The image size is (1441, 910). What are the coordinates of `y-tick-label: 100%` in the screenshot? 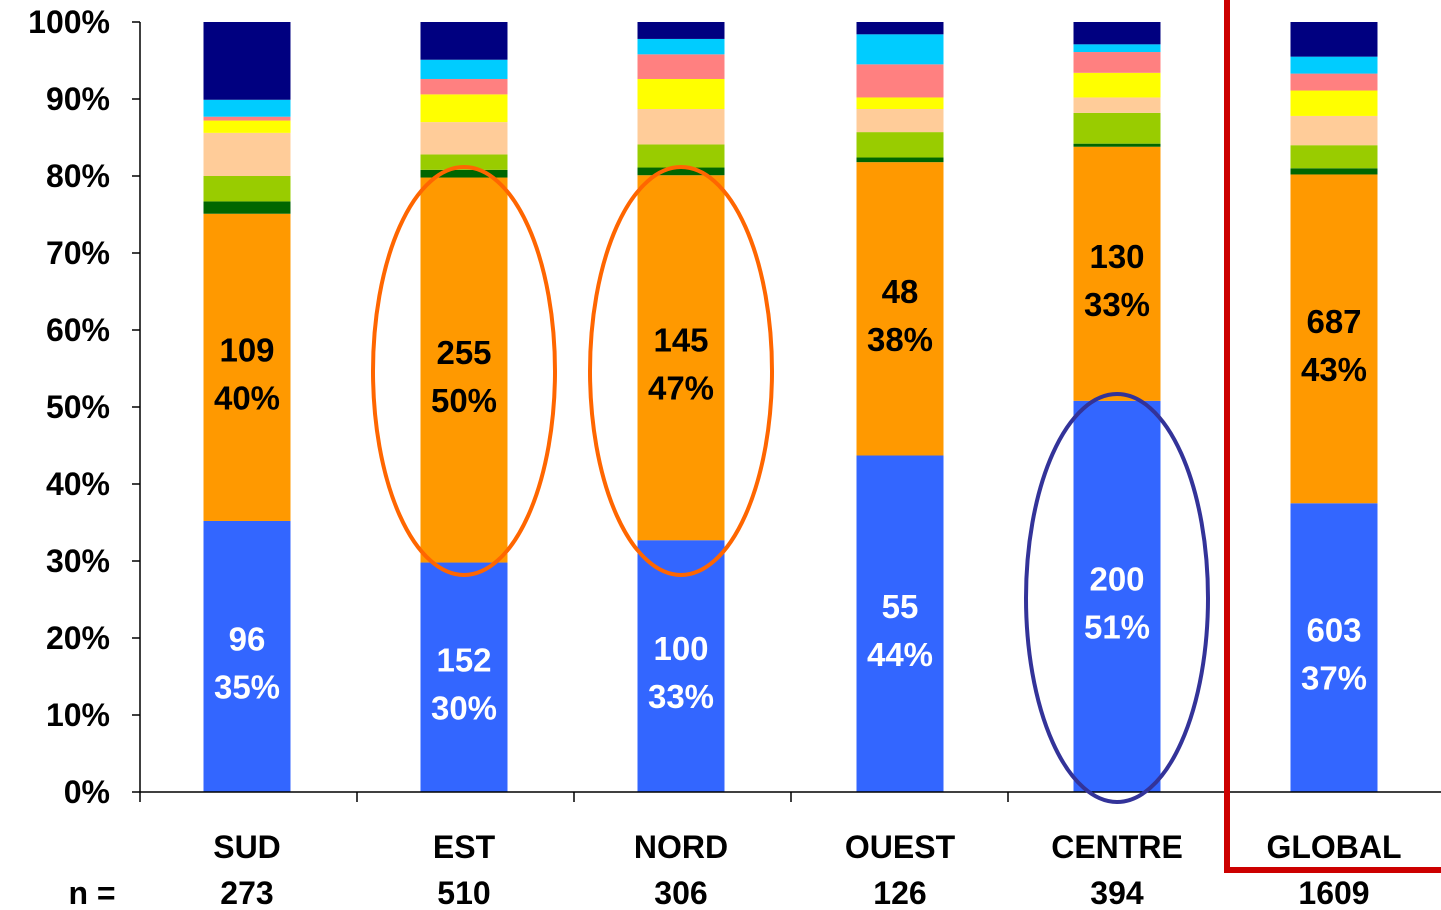 It's located at (69, 22).